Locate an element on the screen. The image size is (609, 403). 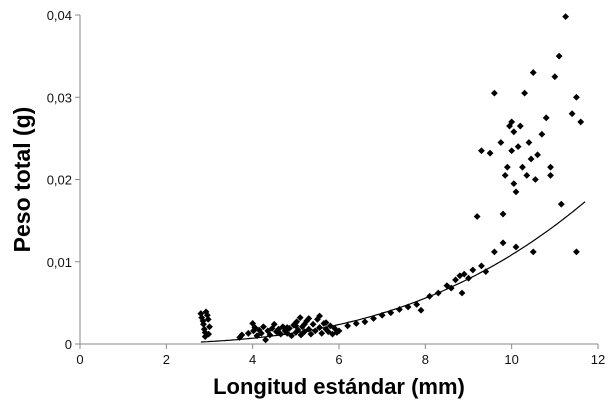
x-tick-label: 4 is located at coordinates (252, 359).